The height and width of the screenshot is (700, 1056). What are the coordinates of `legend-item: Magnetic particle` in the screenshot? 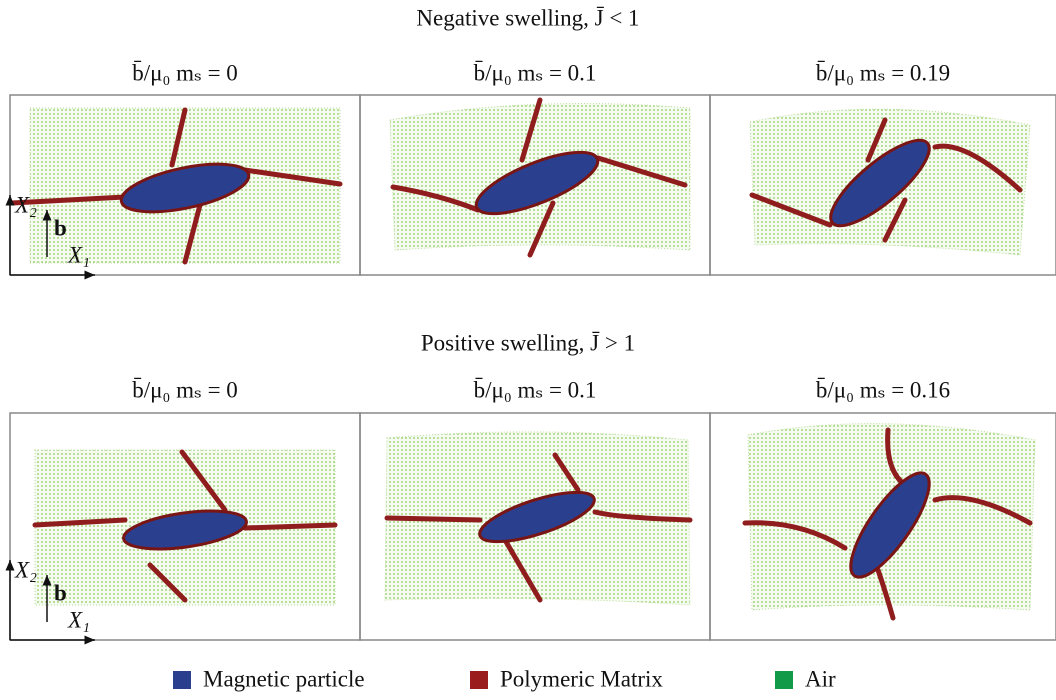 It's located at (269, 678).